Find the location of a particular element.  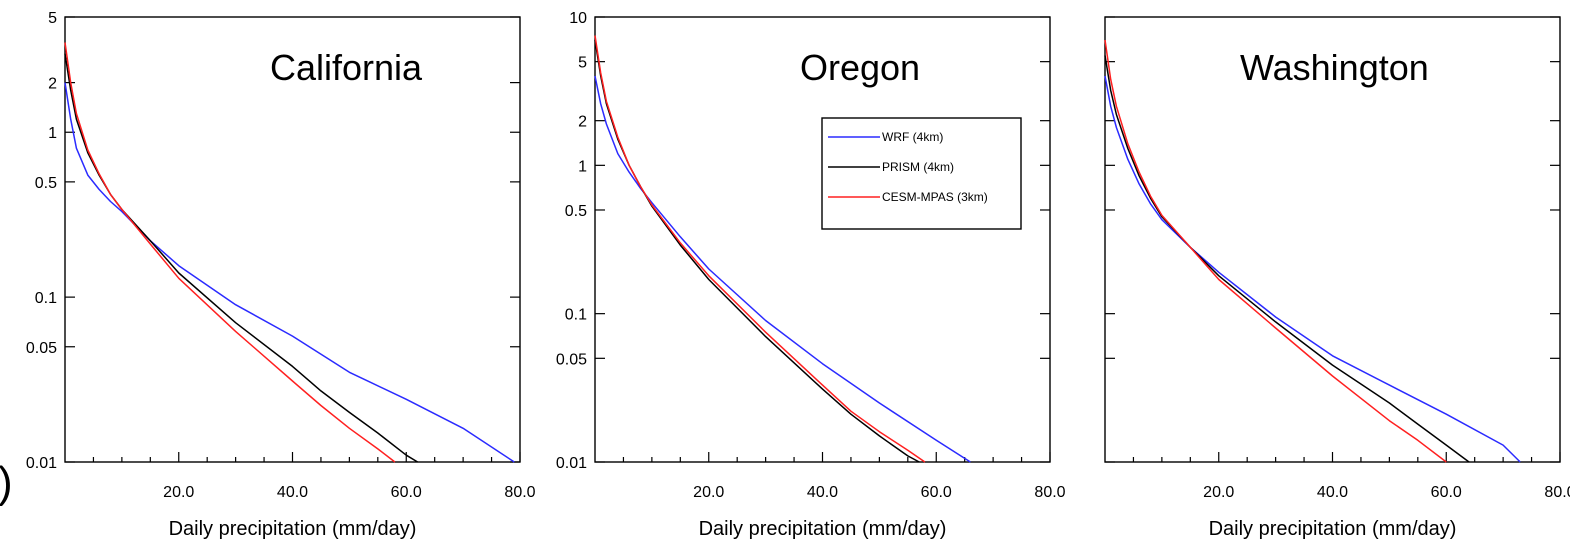

legend-label: CESM-MPAS (3km) is located at coordinates (935, 197).